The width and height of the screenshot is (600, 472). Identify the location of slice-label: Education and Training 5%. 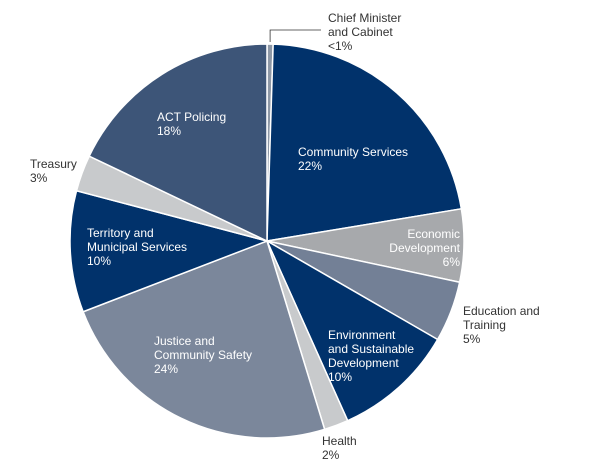
(501, 325).